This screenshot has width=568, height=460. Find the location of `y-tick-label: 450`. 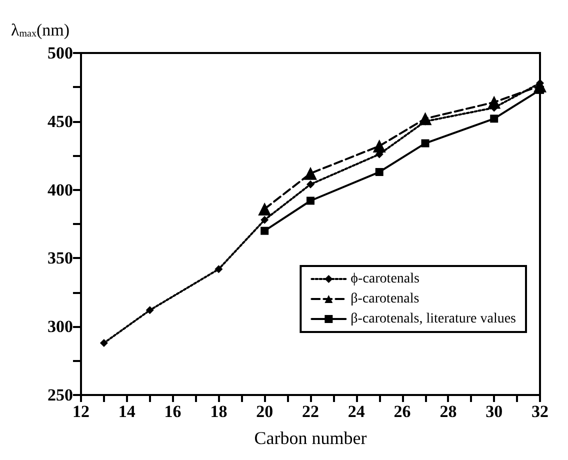

y-tick-label: 450 is located at coordinates (60, 121).